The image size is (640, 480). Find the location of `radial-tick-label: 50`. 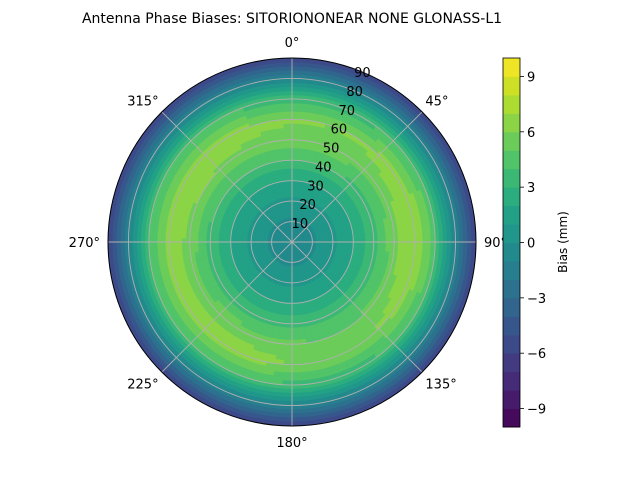

radial-tick-label: 50 is located at coordinates (331, 149).